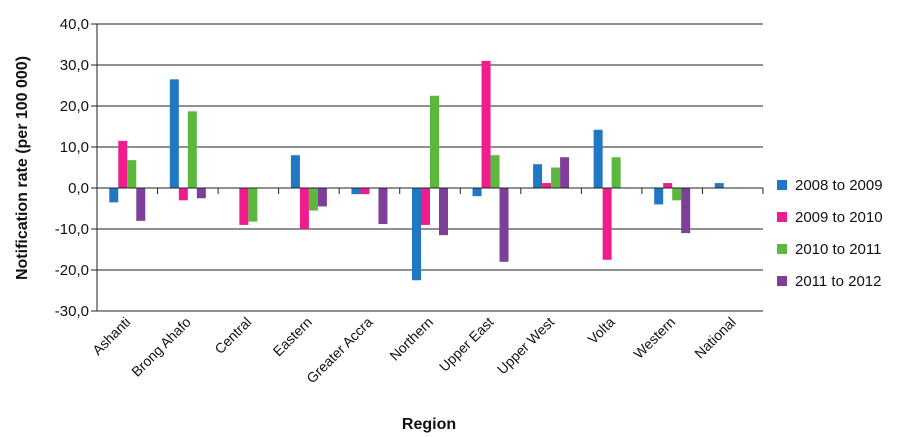  I want to click on y-tick-label: 20,0, so click(74, 106).